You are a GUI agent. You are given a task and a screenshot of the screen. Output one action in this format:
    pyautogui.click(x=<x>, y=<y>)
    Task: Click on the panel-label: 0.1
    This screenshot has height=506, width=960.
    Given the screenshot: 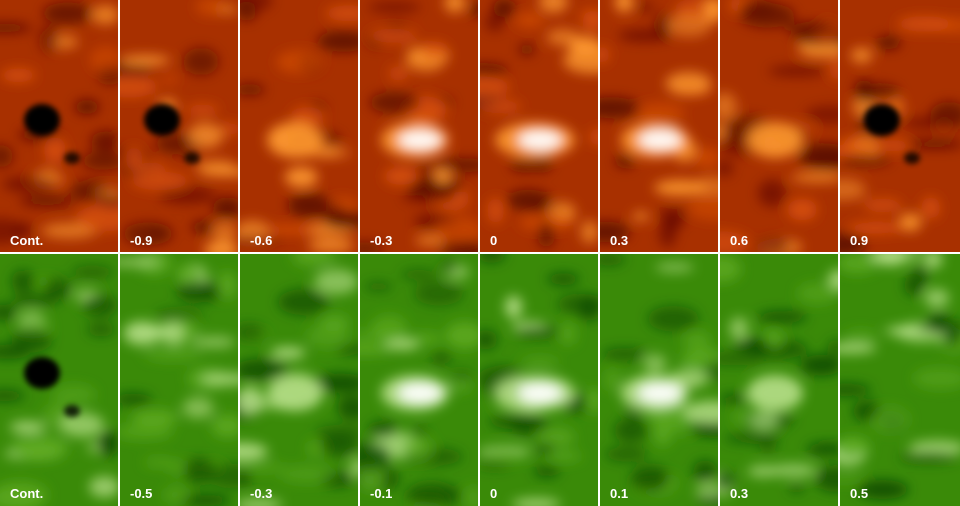 What is the action you would take?
    pyautogui.click(x=619, y=493)
    